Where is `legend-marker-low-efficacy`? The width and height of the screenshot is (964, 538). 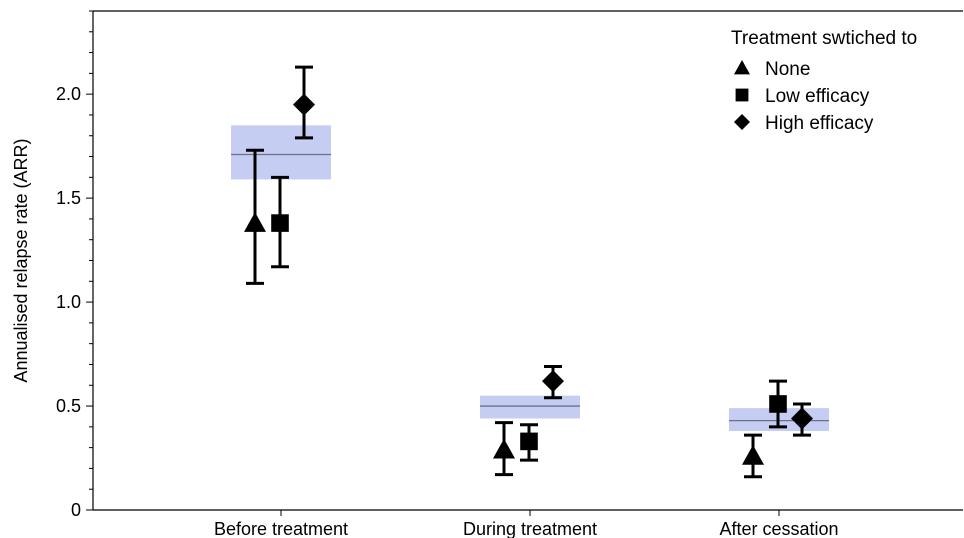
legend-marker-low-efficacy is located at coordinates (742, 95).